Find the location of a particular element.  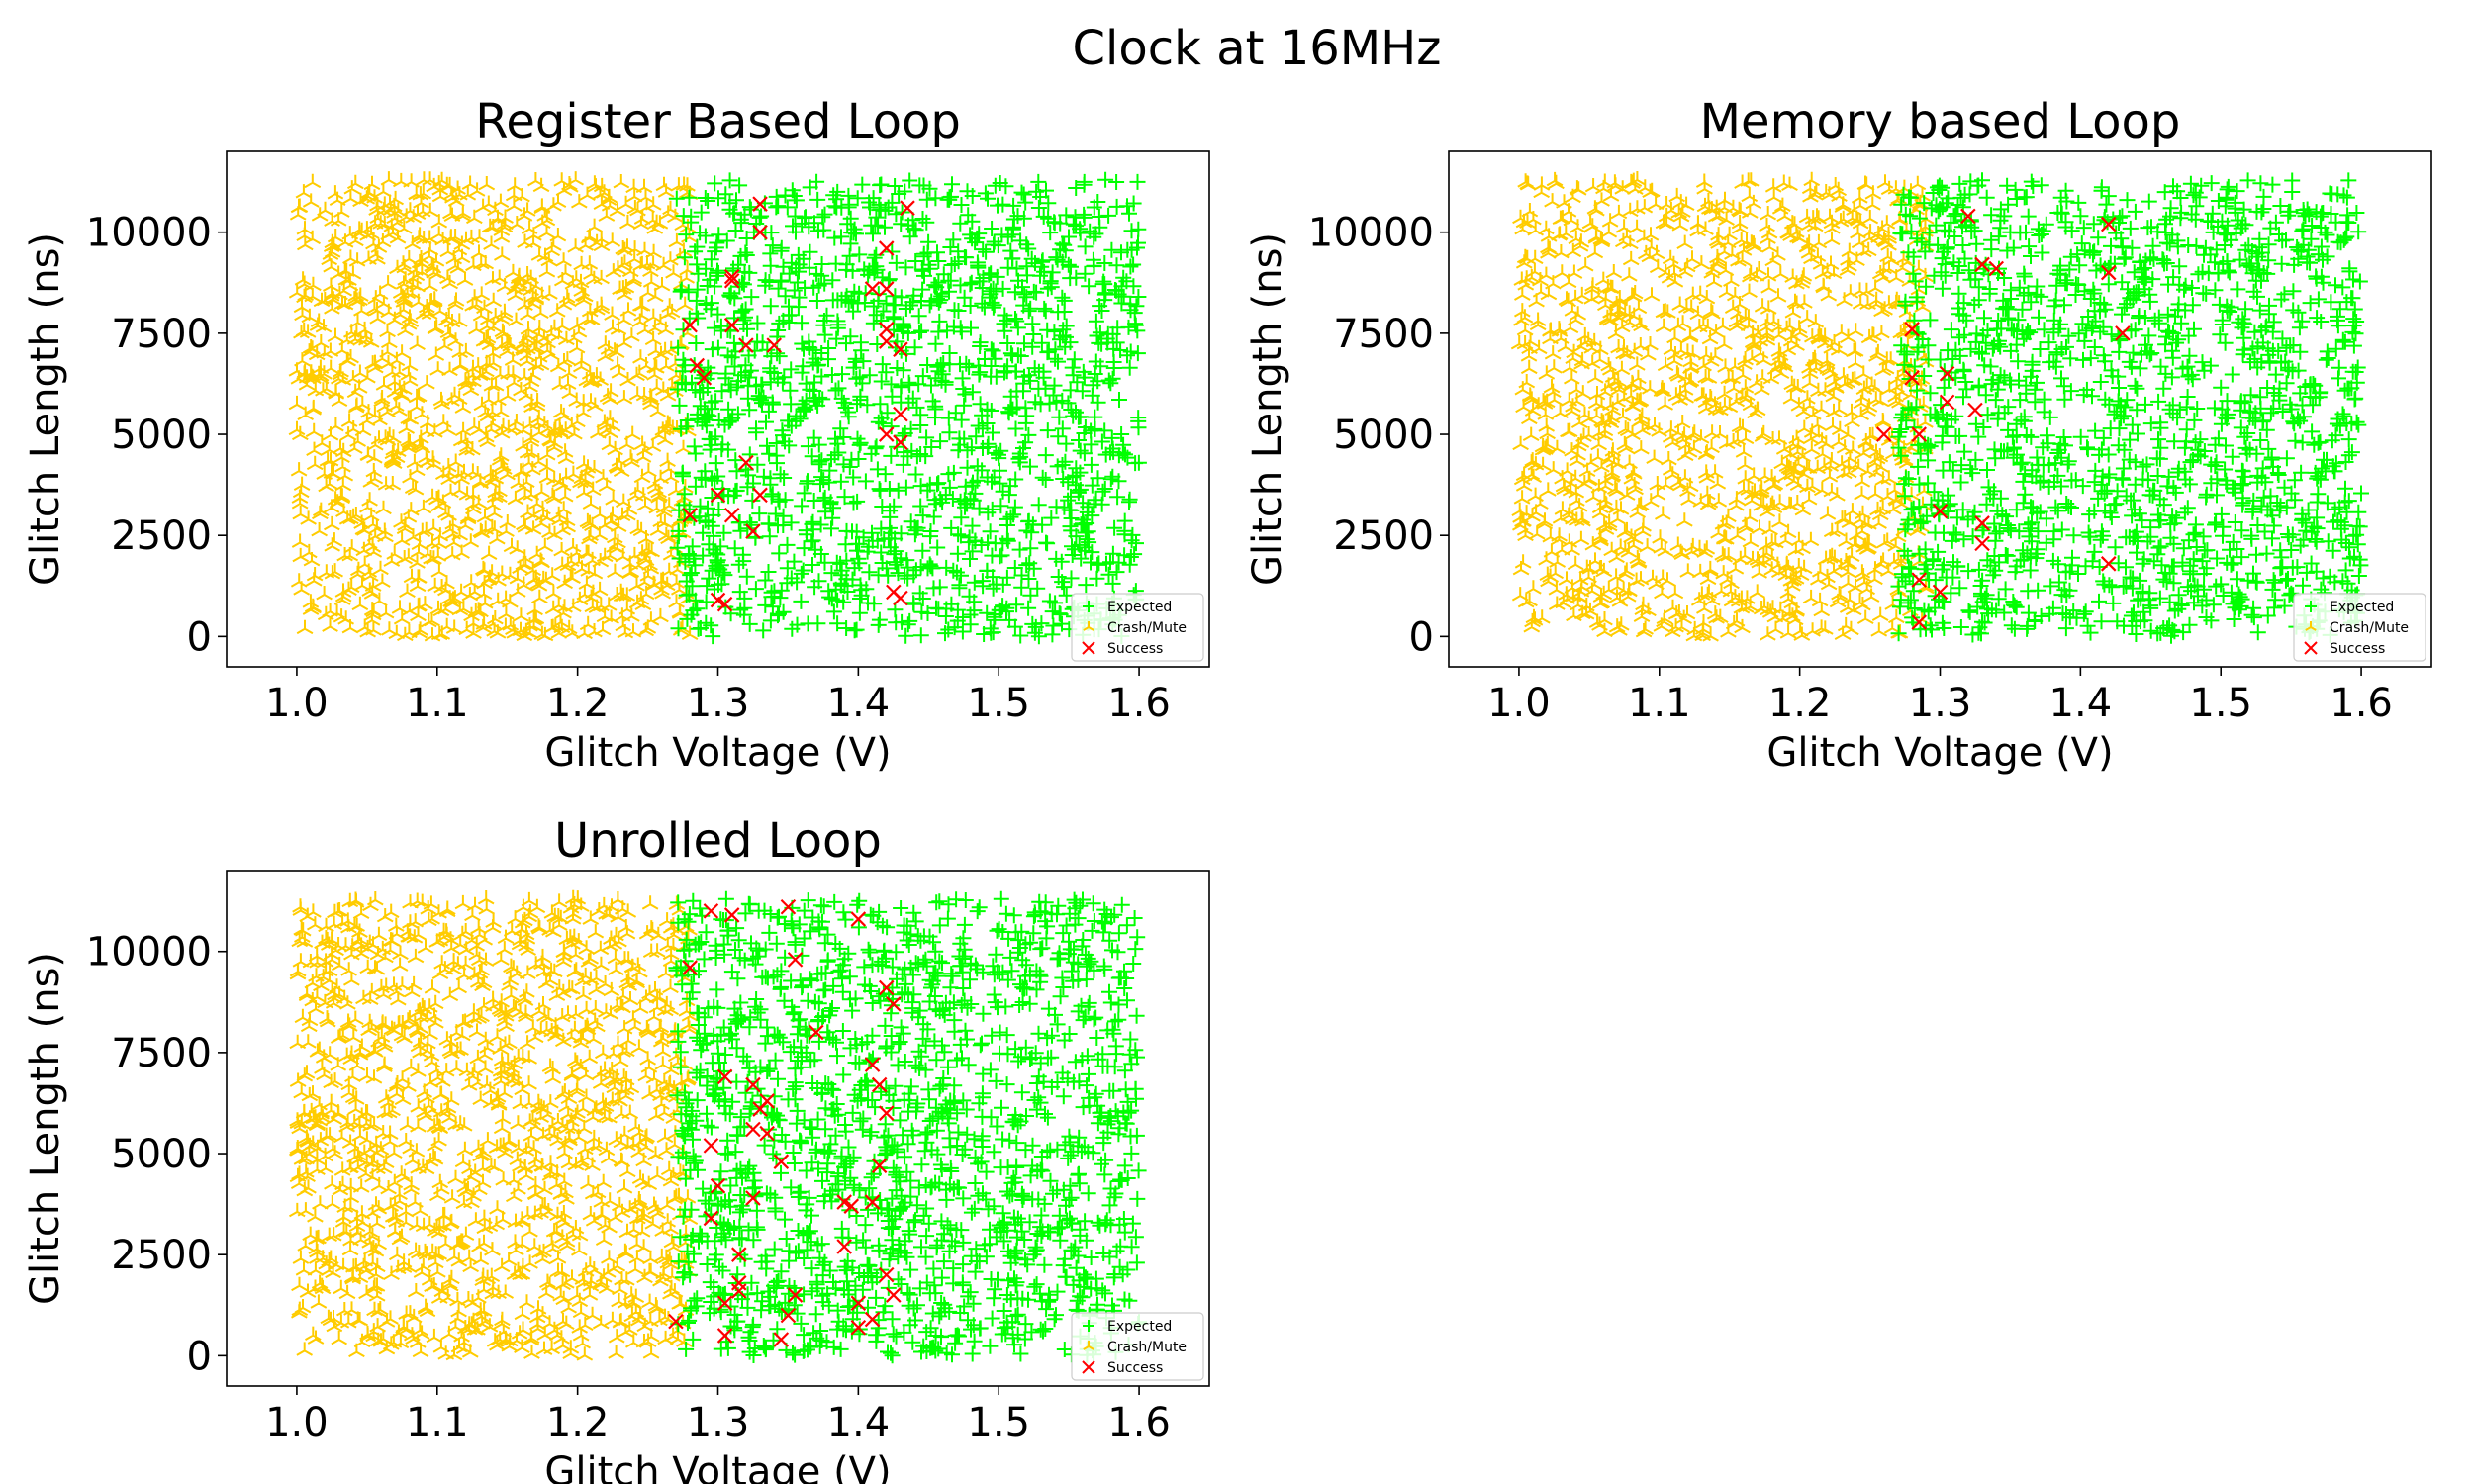

x-tick-label: 1.6 is located at coordinates (2362, 703).